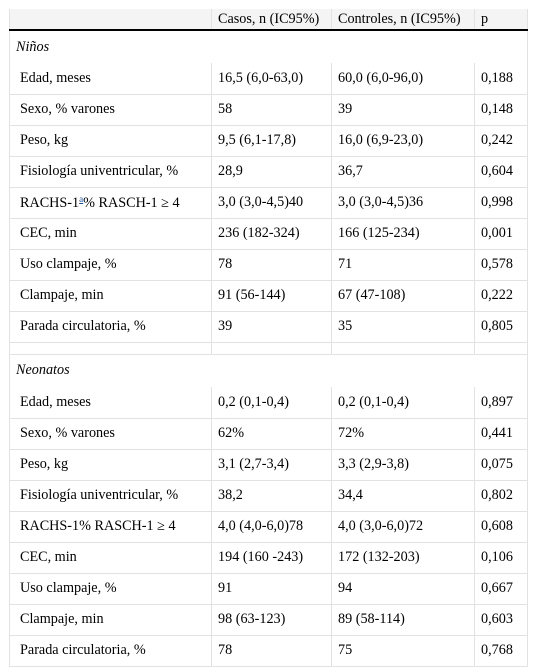 This screenshot has height=667, width=537. What do you see at coordinates (271, 527) in the screenshot?
I see `cell-casos: 4,0 (4,0-6,0)78` at bounding box center [271, 527].